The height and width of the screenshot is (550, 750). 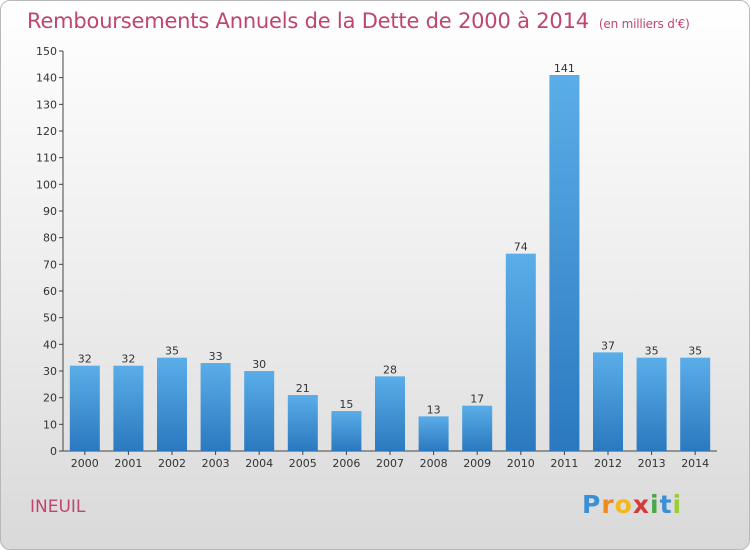 What do you see at coordinates (390, 463) in the screenshot?
I see `x-tick-label: 2007` at bounding box center [390, 463].